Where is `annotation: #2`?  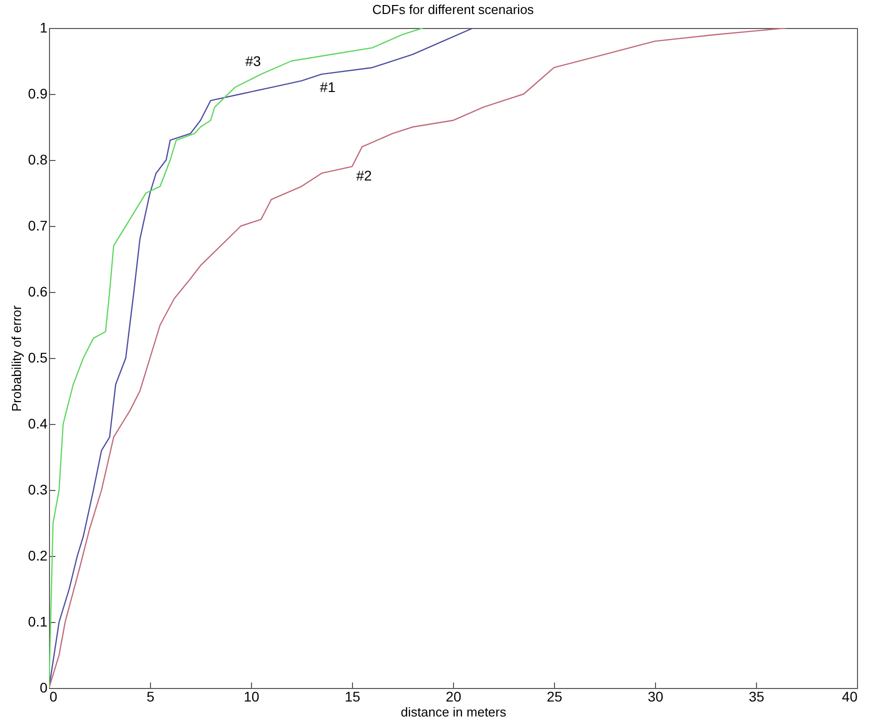
annotation: #2 is located at coordinates (364, 176).